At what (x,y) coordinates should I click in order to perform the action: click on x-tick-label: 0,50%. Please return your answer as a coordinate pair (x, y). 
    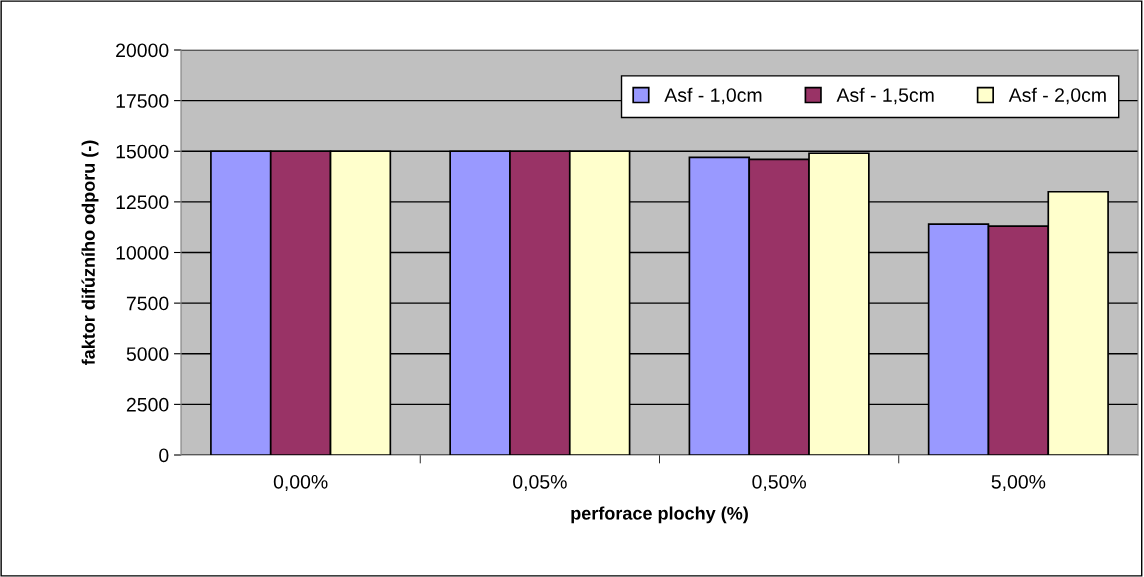
    Looking at the image, I should click on (779, 483).